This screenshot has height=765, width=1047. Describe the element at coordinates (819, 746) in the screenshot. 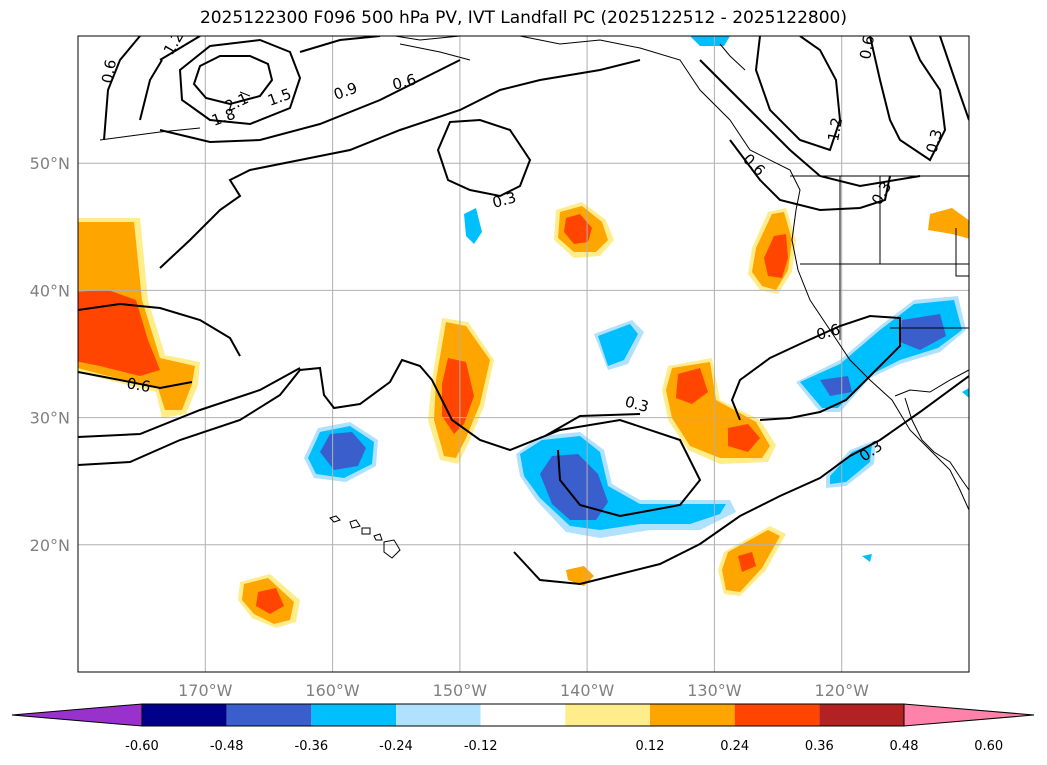

I see `colorbar-tick-label: 0.36` at that location.